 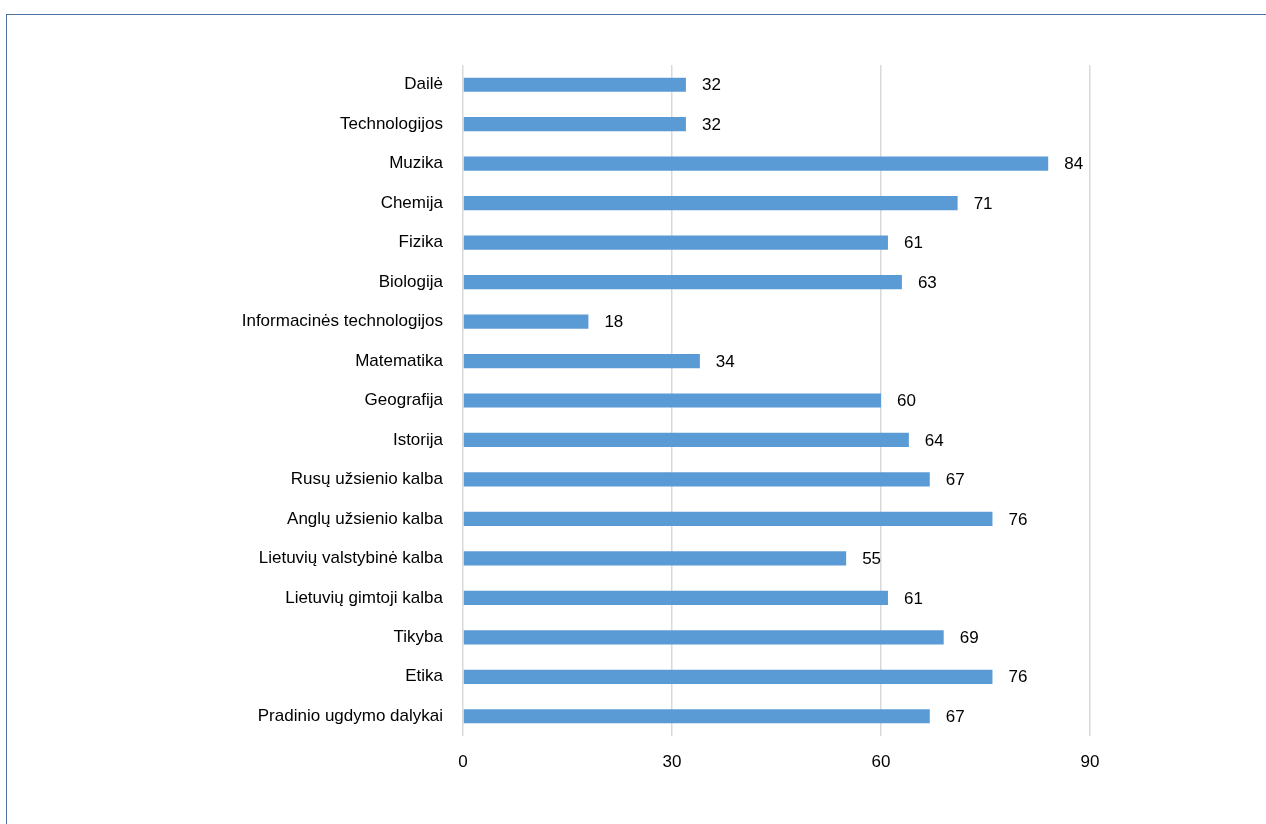 What do you see at coordinates (881, 761) in the screenshot?
I see `x-tick-label: 60` at bounding box center [881, 761].